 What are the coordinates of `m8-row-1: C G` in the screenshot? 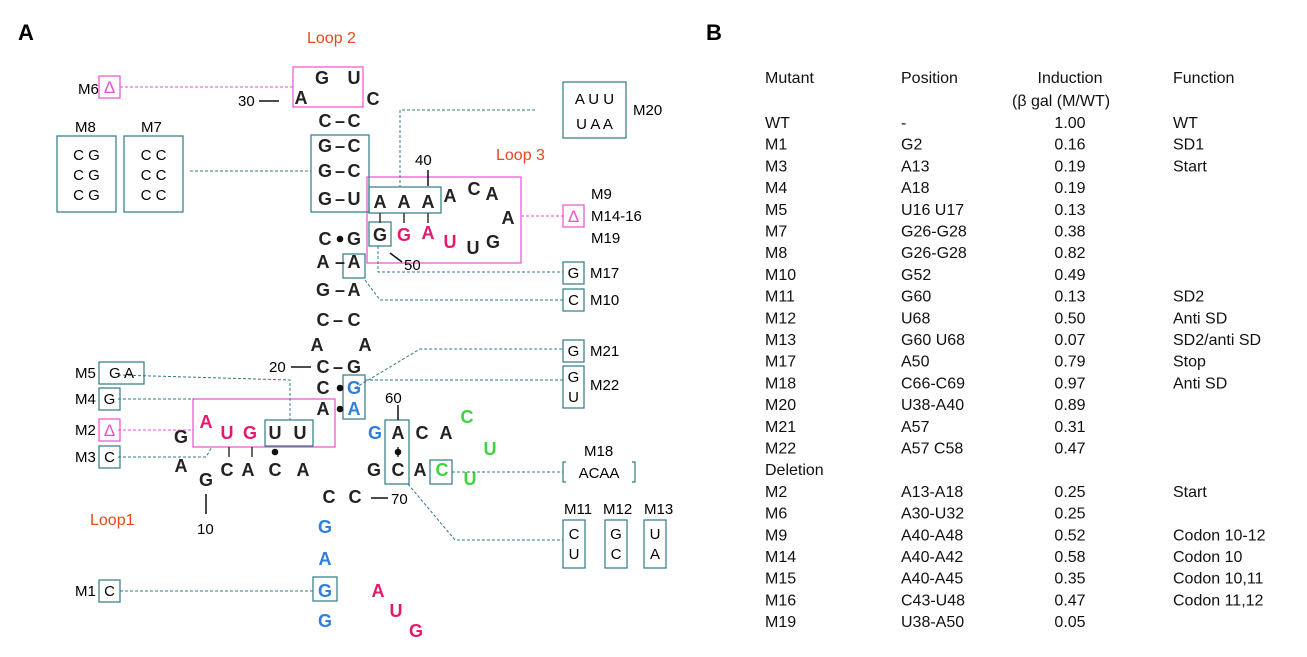 It's located at (86, 155).